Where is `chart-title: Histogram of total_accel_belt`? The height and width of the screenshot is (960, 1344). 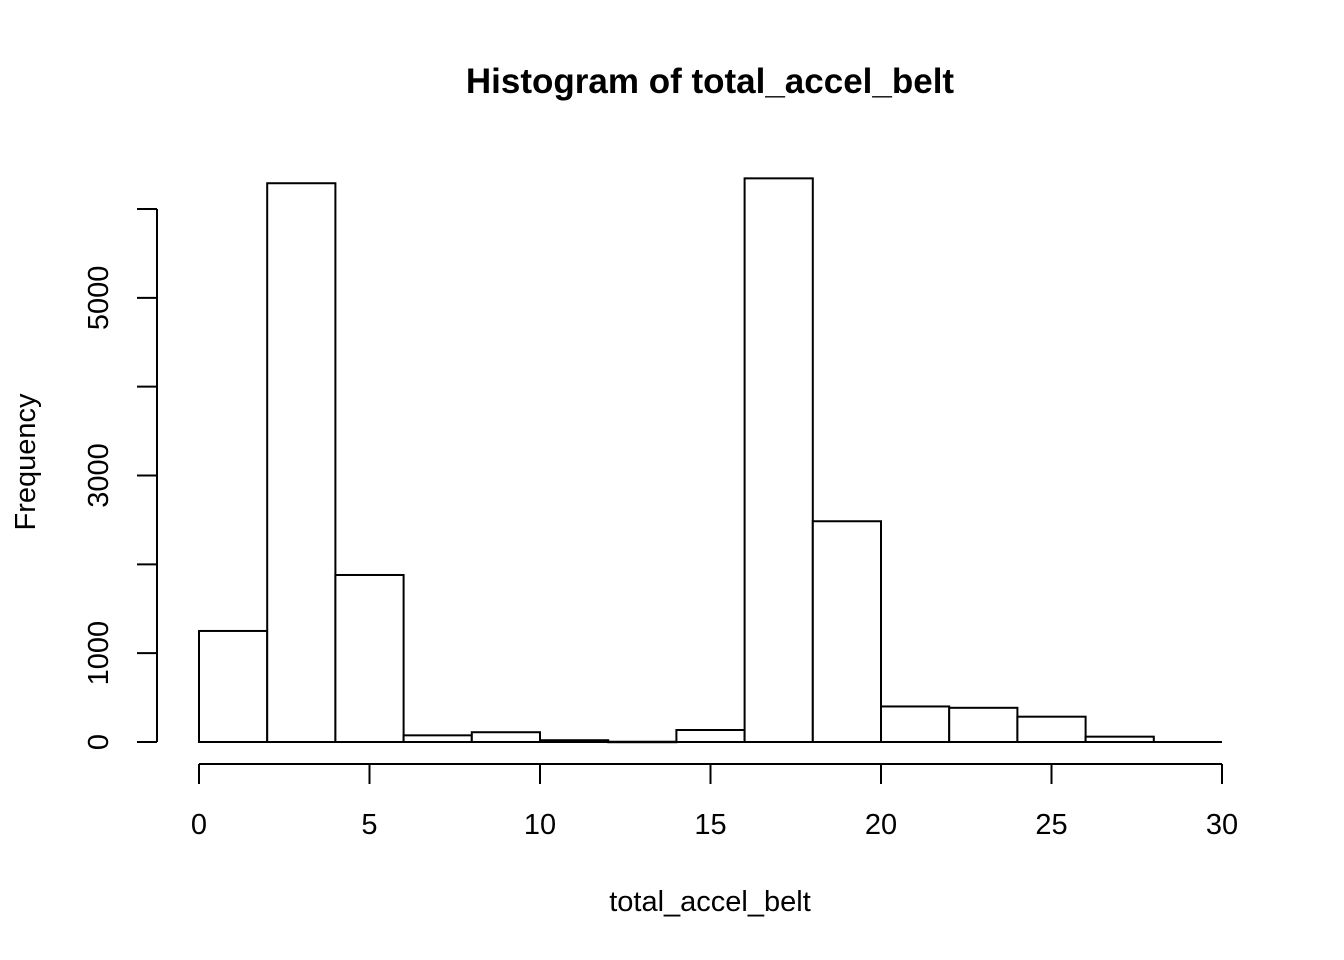
chart-title: Histogram of total_accel_belt is located at coordinates (710, 81).